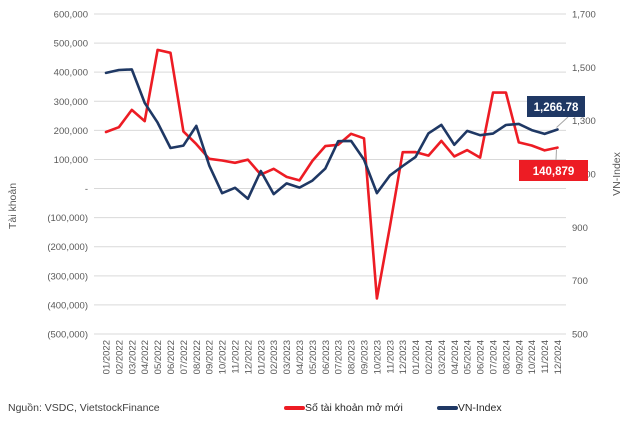 This screenshot has height=425, width=638. What do you see at coordinates (617, 173) in the screenshot?
I see `right-axis-title: VN-Index` at bounding box center [617, 173].